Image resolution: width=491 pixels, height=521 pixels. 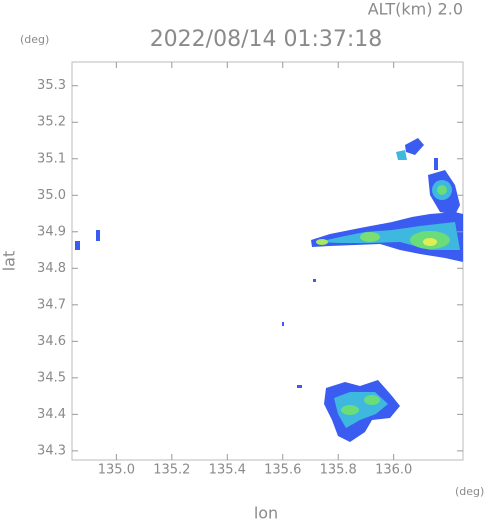 I want to click on x-tick-label: 135.8, so click(x=338, y=470).